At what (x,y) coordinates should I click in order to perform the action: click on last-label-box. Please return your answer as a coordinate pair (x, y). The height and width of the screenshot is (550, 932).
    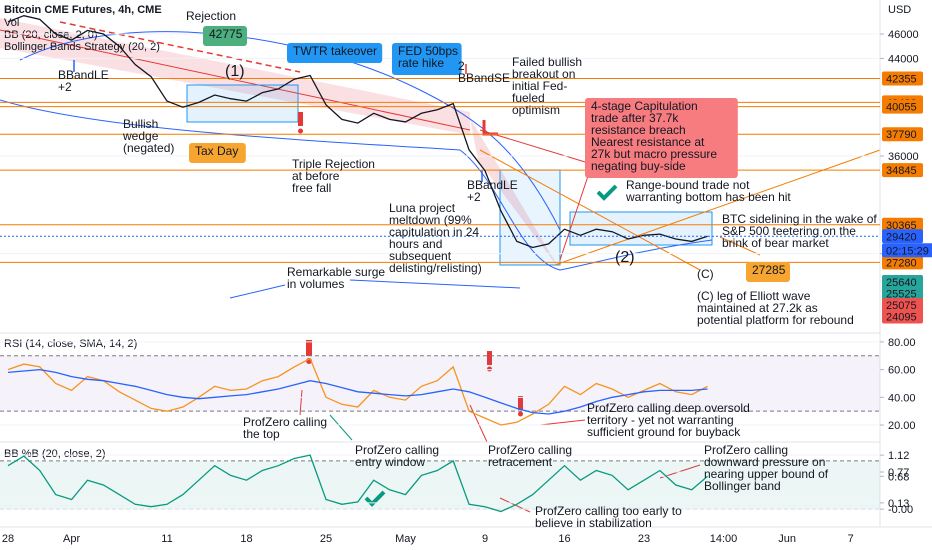
    Looking at the image, I should click on (902, 236).